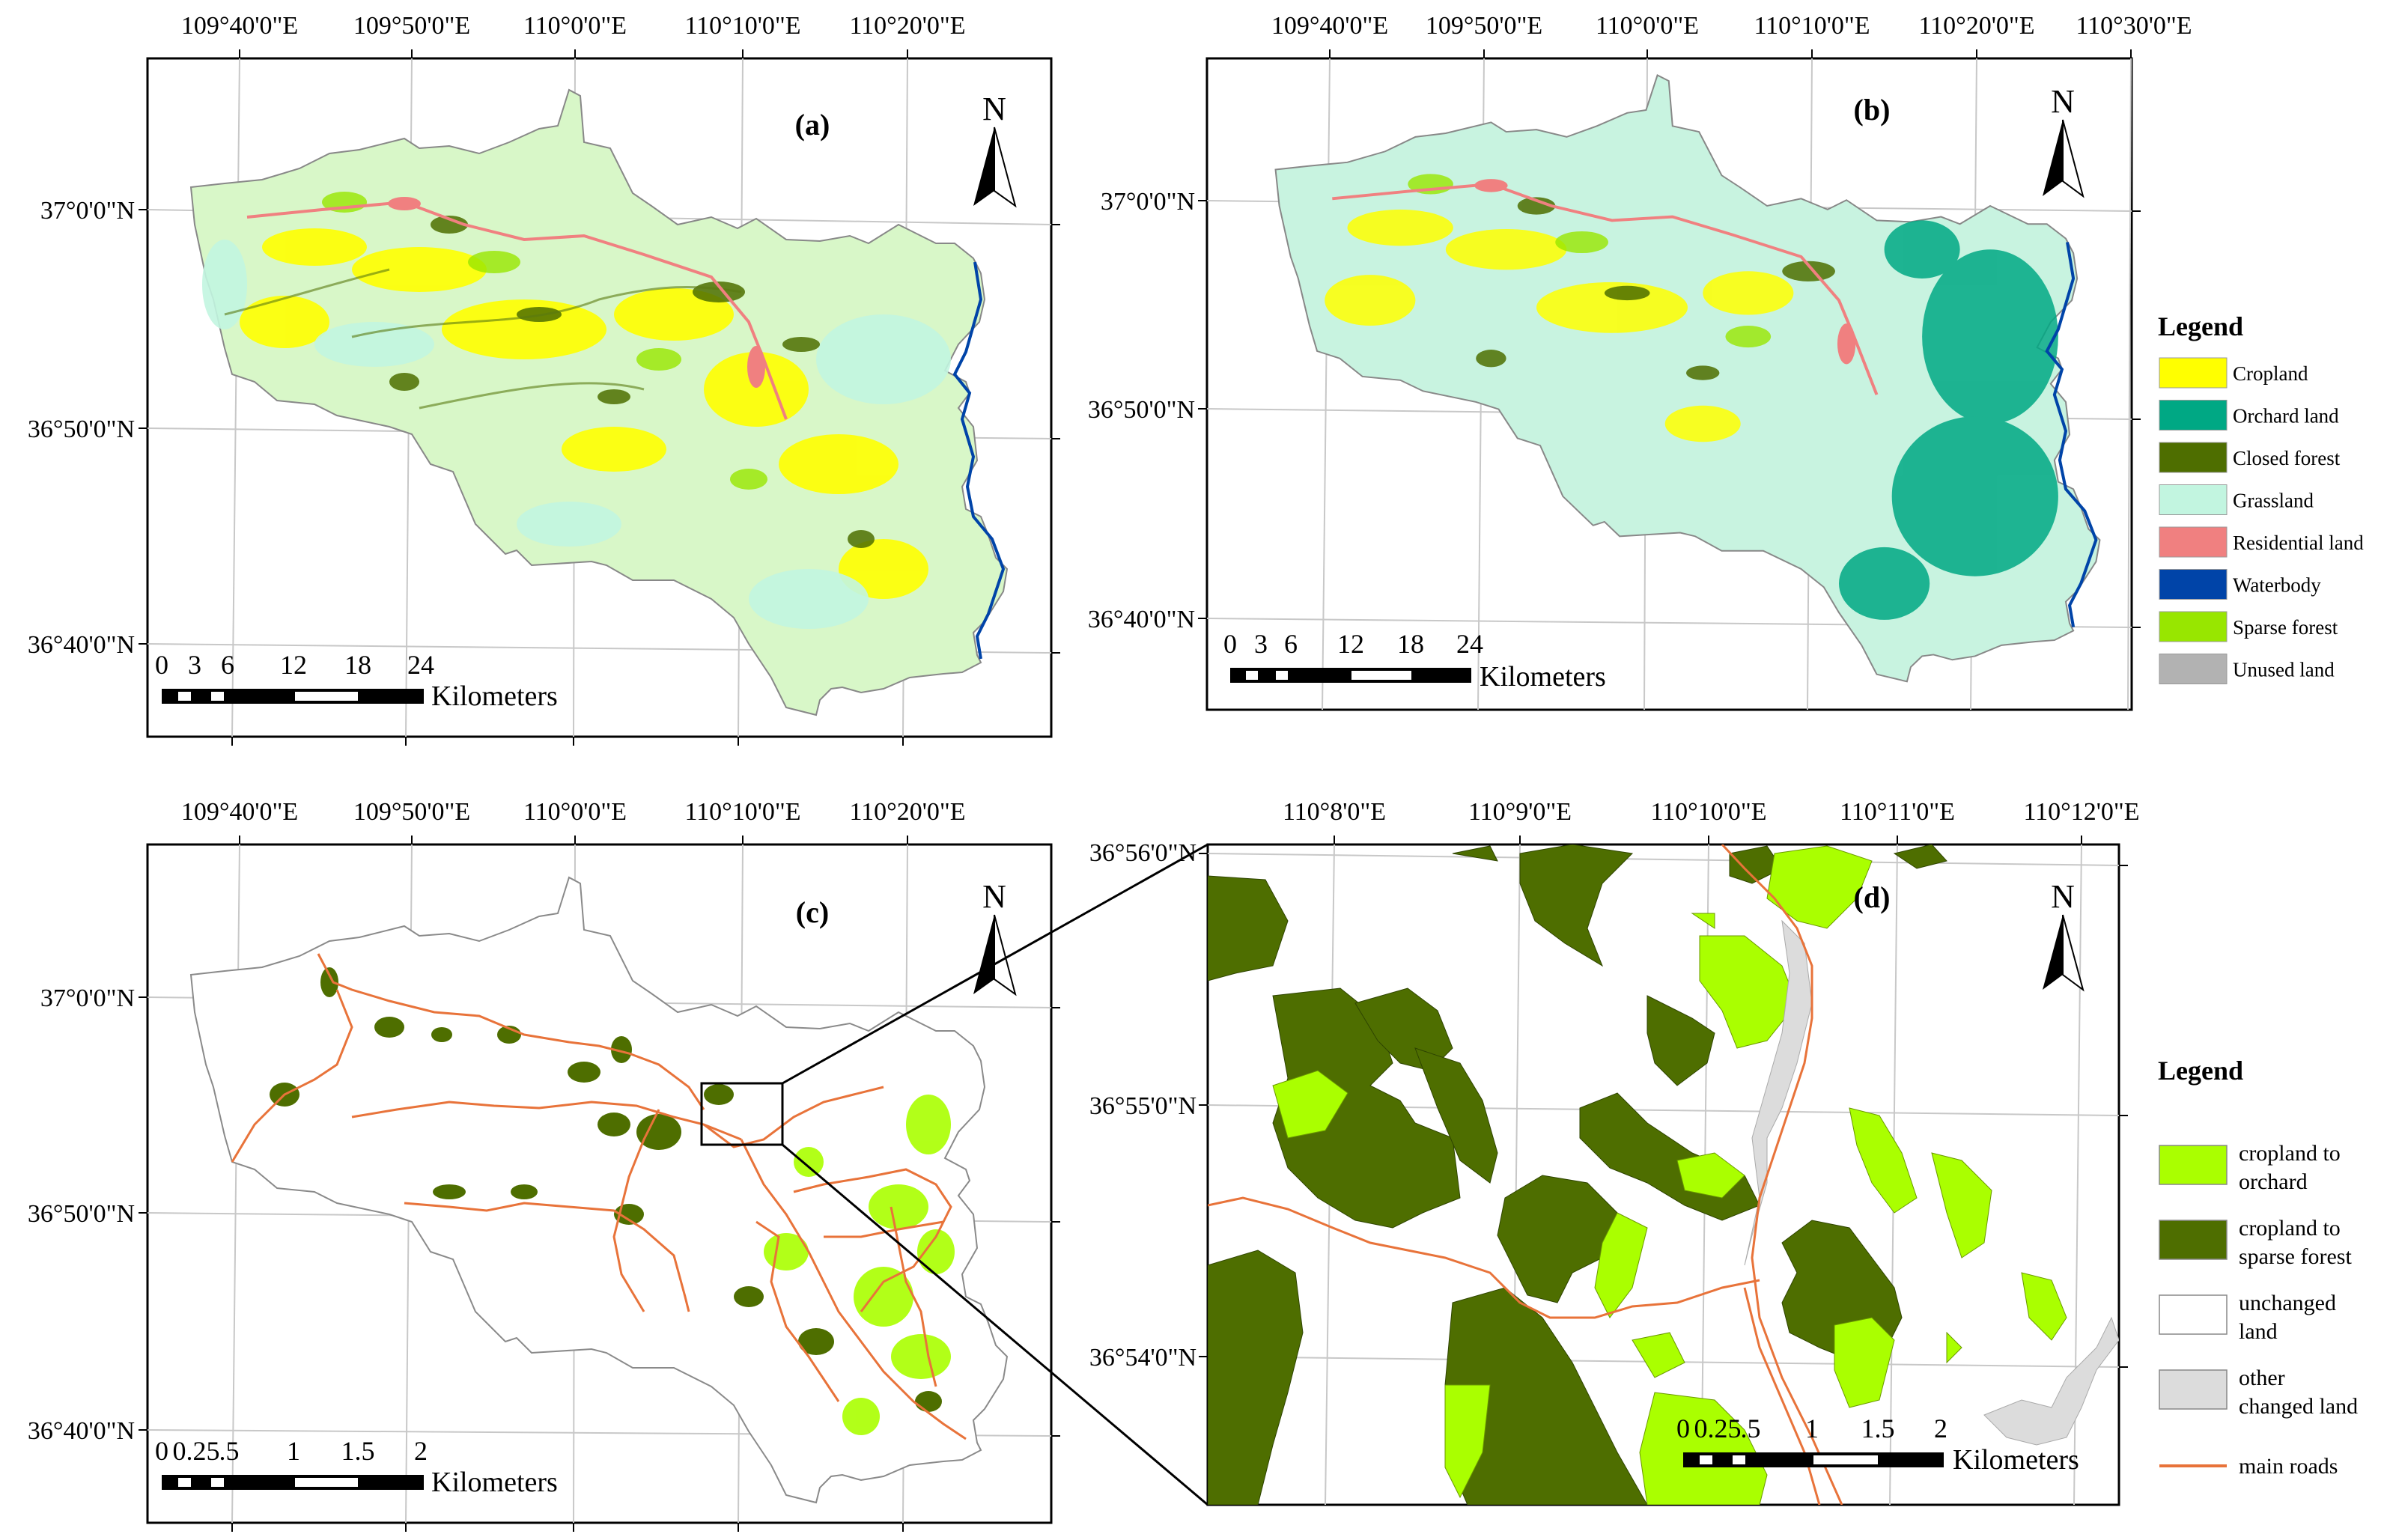  I want to click on x-tick-label-a: 110°20'0"E, so click(907, 26).